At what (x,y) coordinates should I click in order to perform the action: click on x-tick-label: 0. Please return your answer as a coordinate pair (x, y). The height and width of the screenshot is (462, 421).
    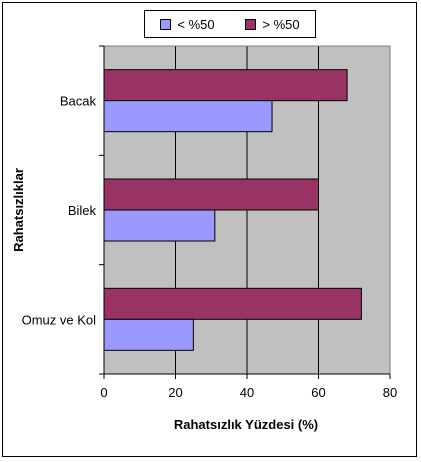
    Looking at the image, I should click on (103, 392).